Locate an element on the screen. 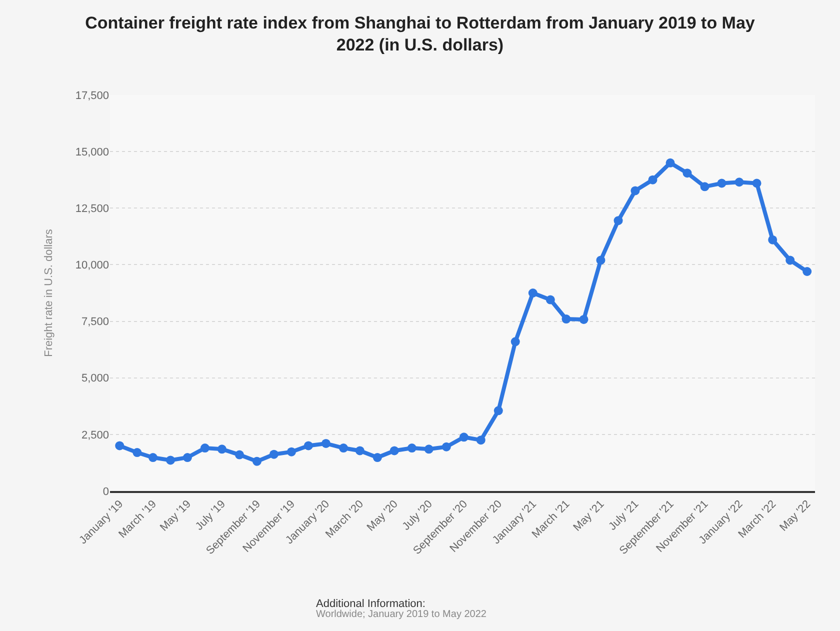  y-tick-label: 10,000 is located at coordinates (92, 266).